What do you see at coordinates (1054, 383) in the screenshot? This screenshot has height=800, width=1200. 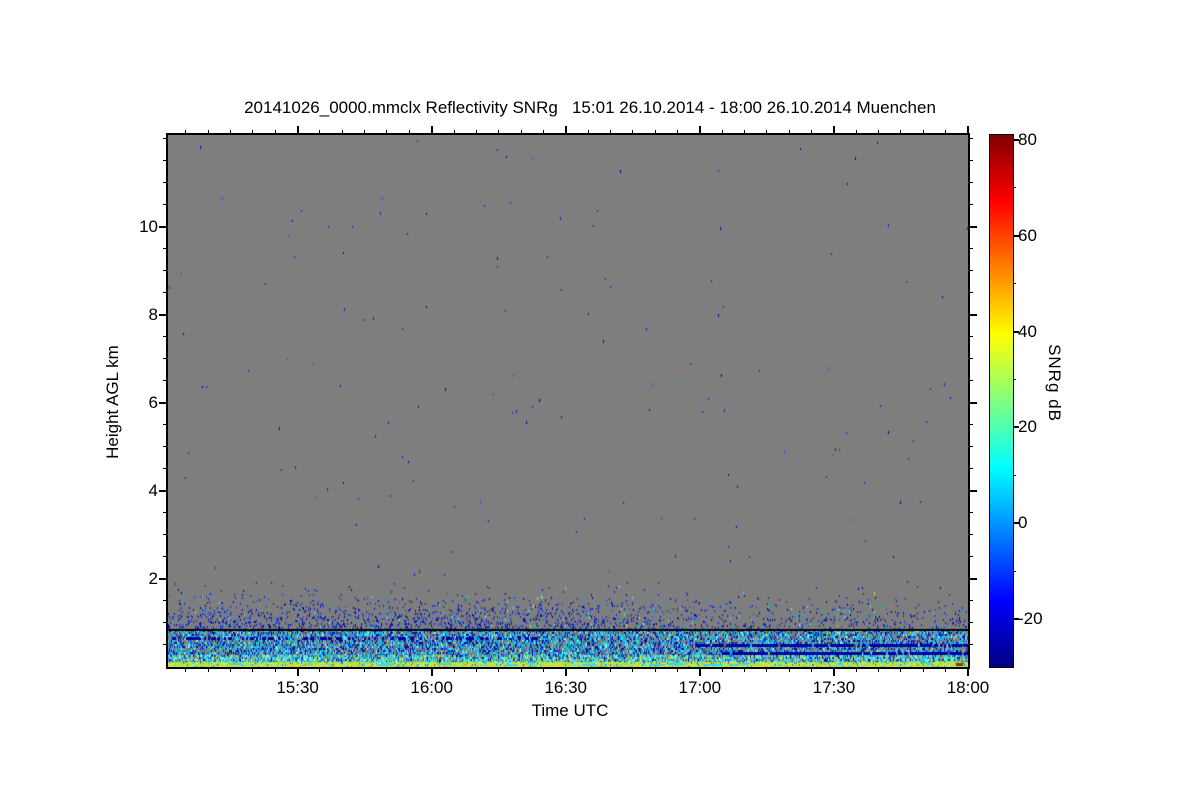 I see `colorbar-title: SNRg dB` at bounding box center [1054, 383].